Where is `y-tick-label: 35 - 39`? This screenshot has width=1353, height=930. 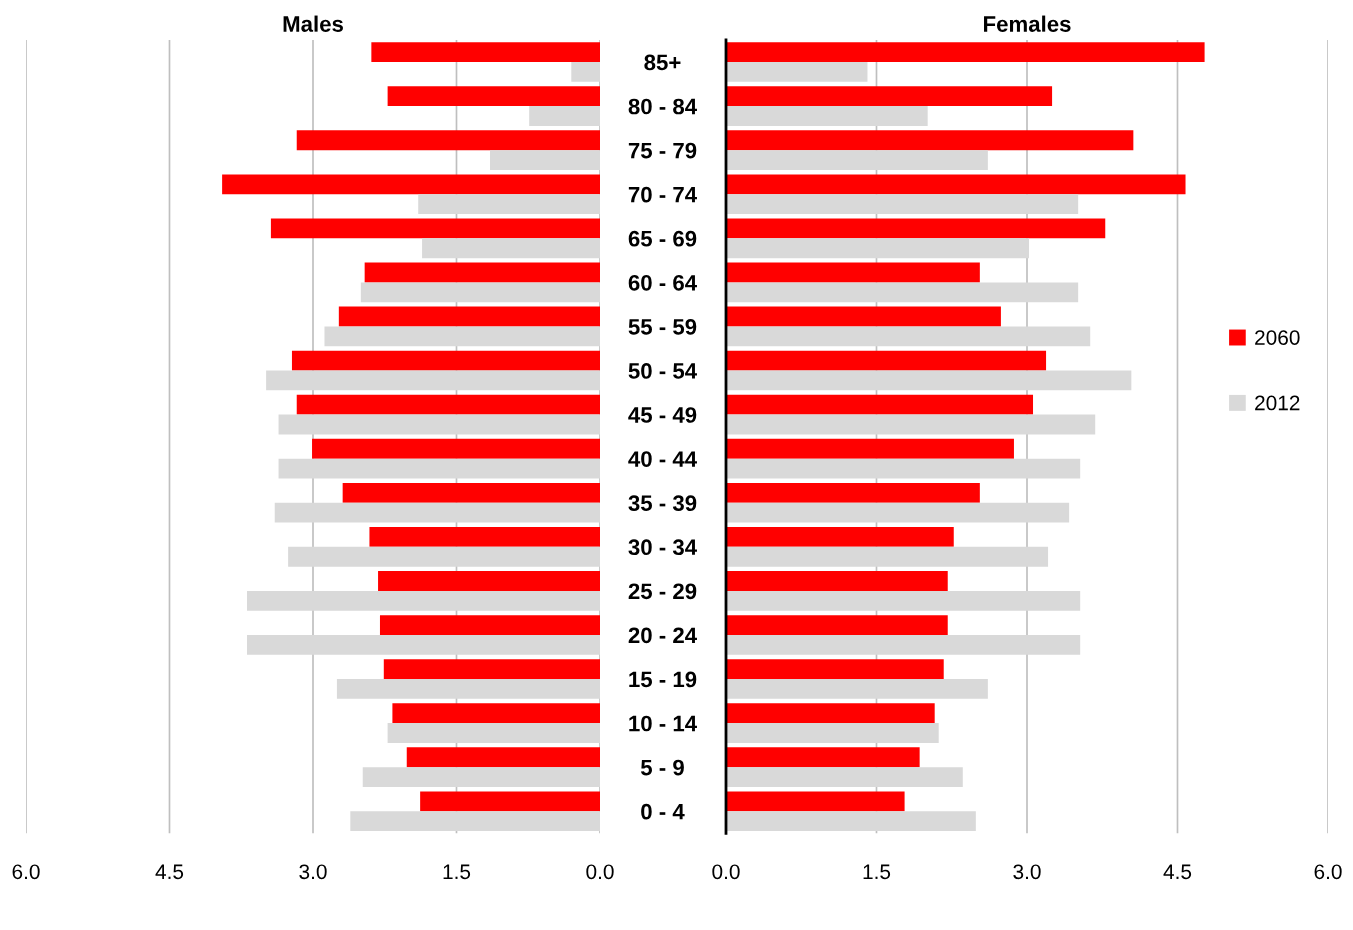 y-tick-label: 35 - 39 is located at coordinates (662, 503).